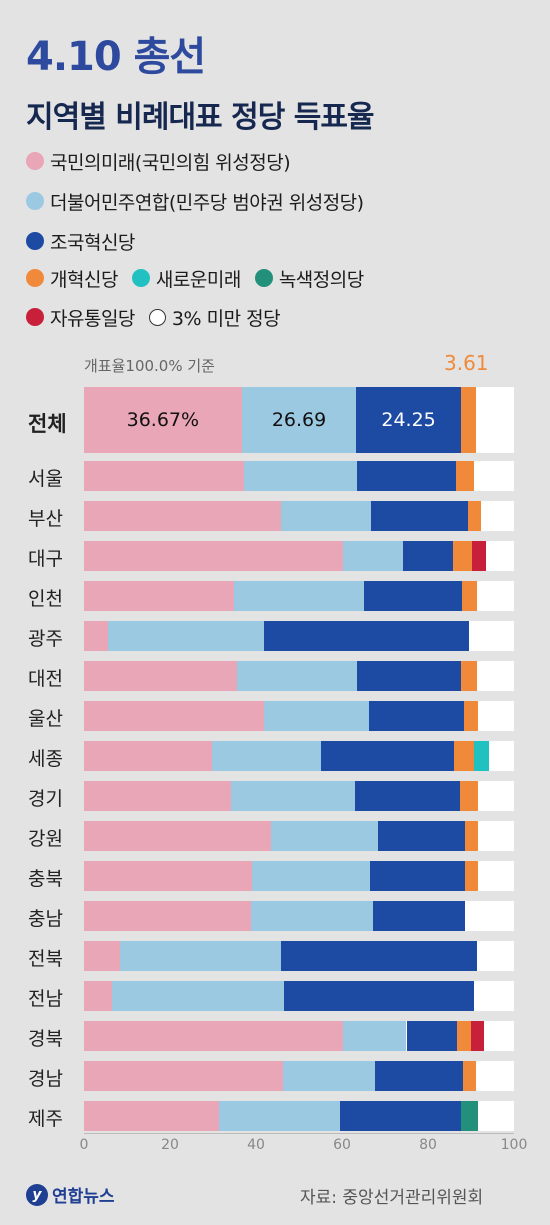 The height and width of the screenshot is (1225, 550). Describe the element at coordinates (45, 559) in the screenshot. I see `category-label: 대구` at that location.